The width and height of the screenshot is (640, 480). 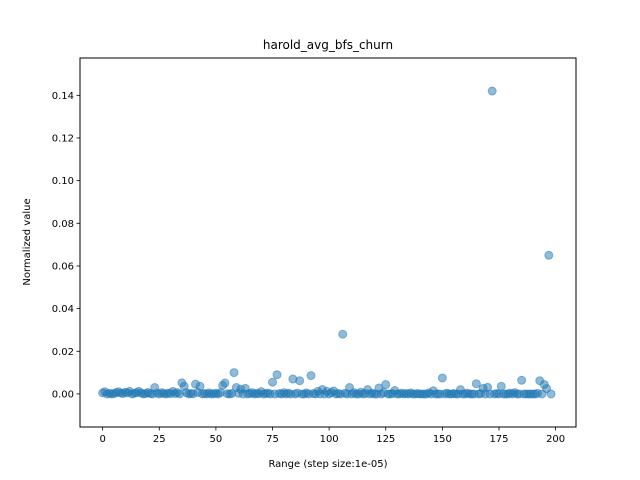 What do you see at coordinates (216, 439) in the screenshot?
I see `x-tick-label: 50` at bounding box center [216, 439].